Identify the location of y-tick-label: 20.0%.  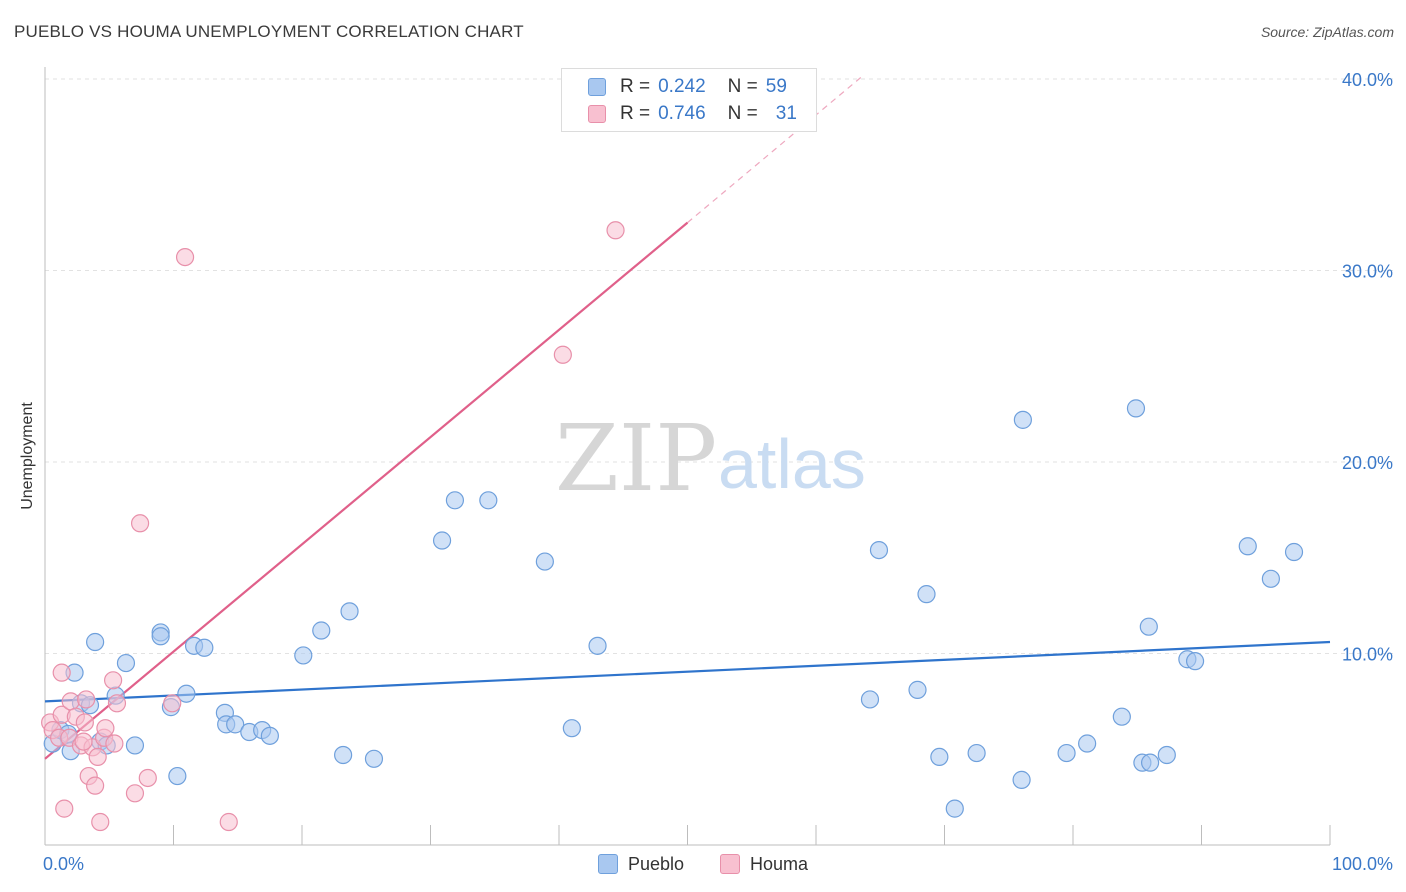
(1367, 463).